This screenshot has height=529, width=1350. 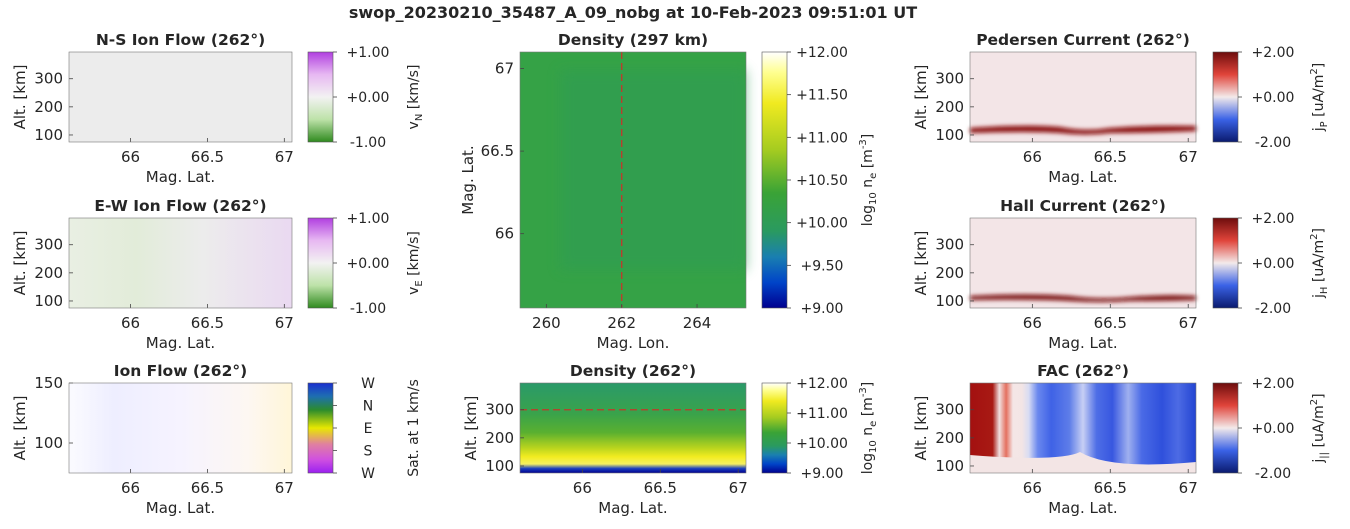 I want to click on ion-flow-field, so click(x=180, y=428).